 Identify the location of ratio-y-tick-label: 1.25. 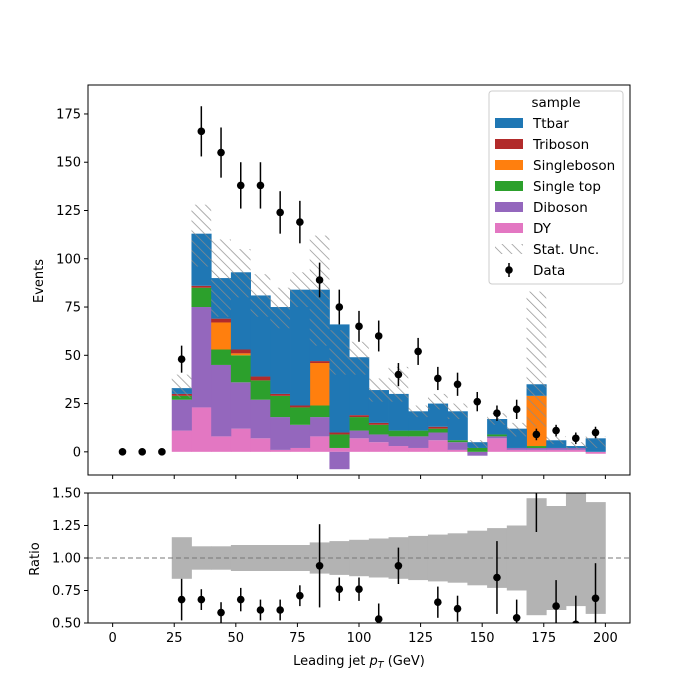
(66, 526).